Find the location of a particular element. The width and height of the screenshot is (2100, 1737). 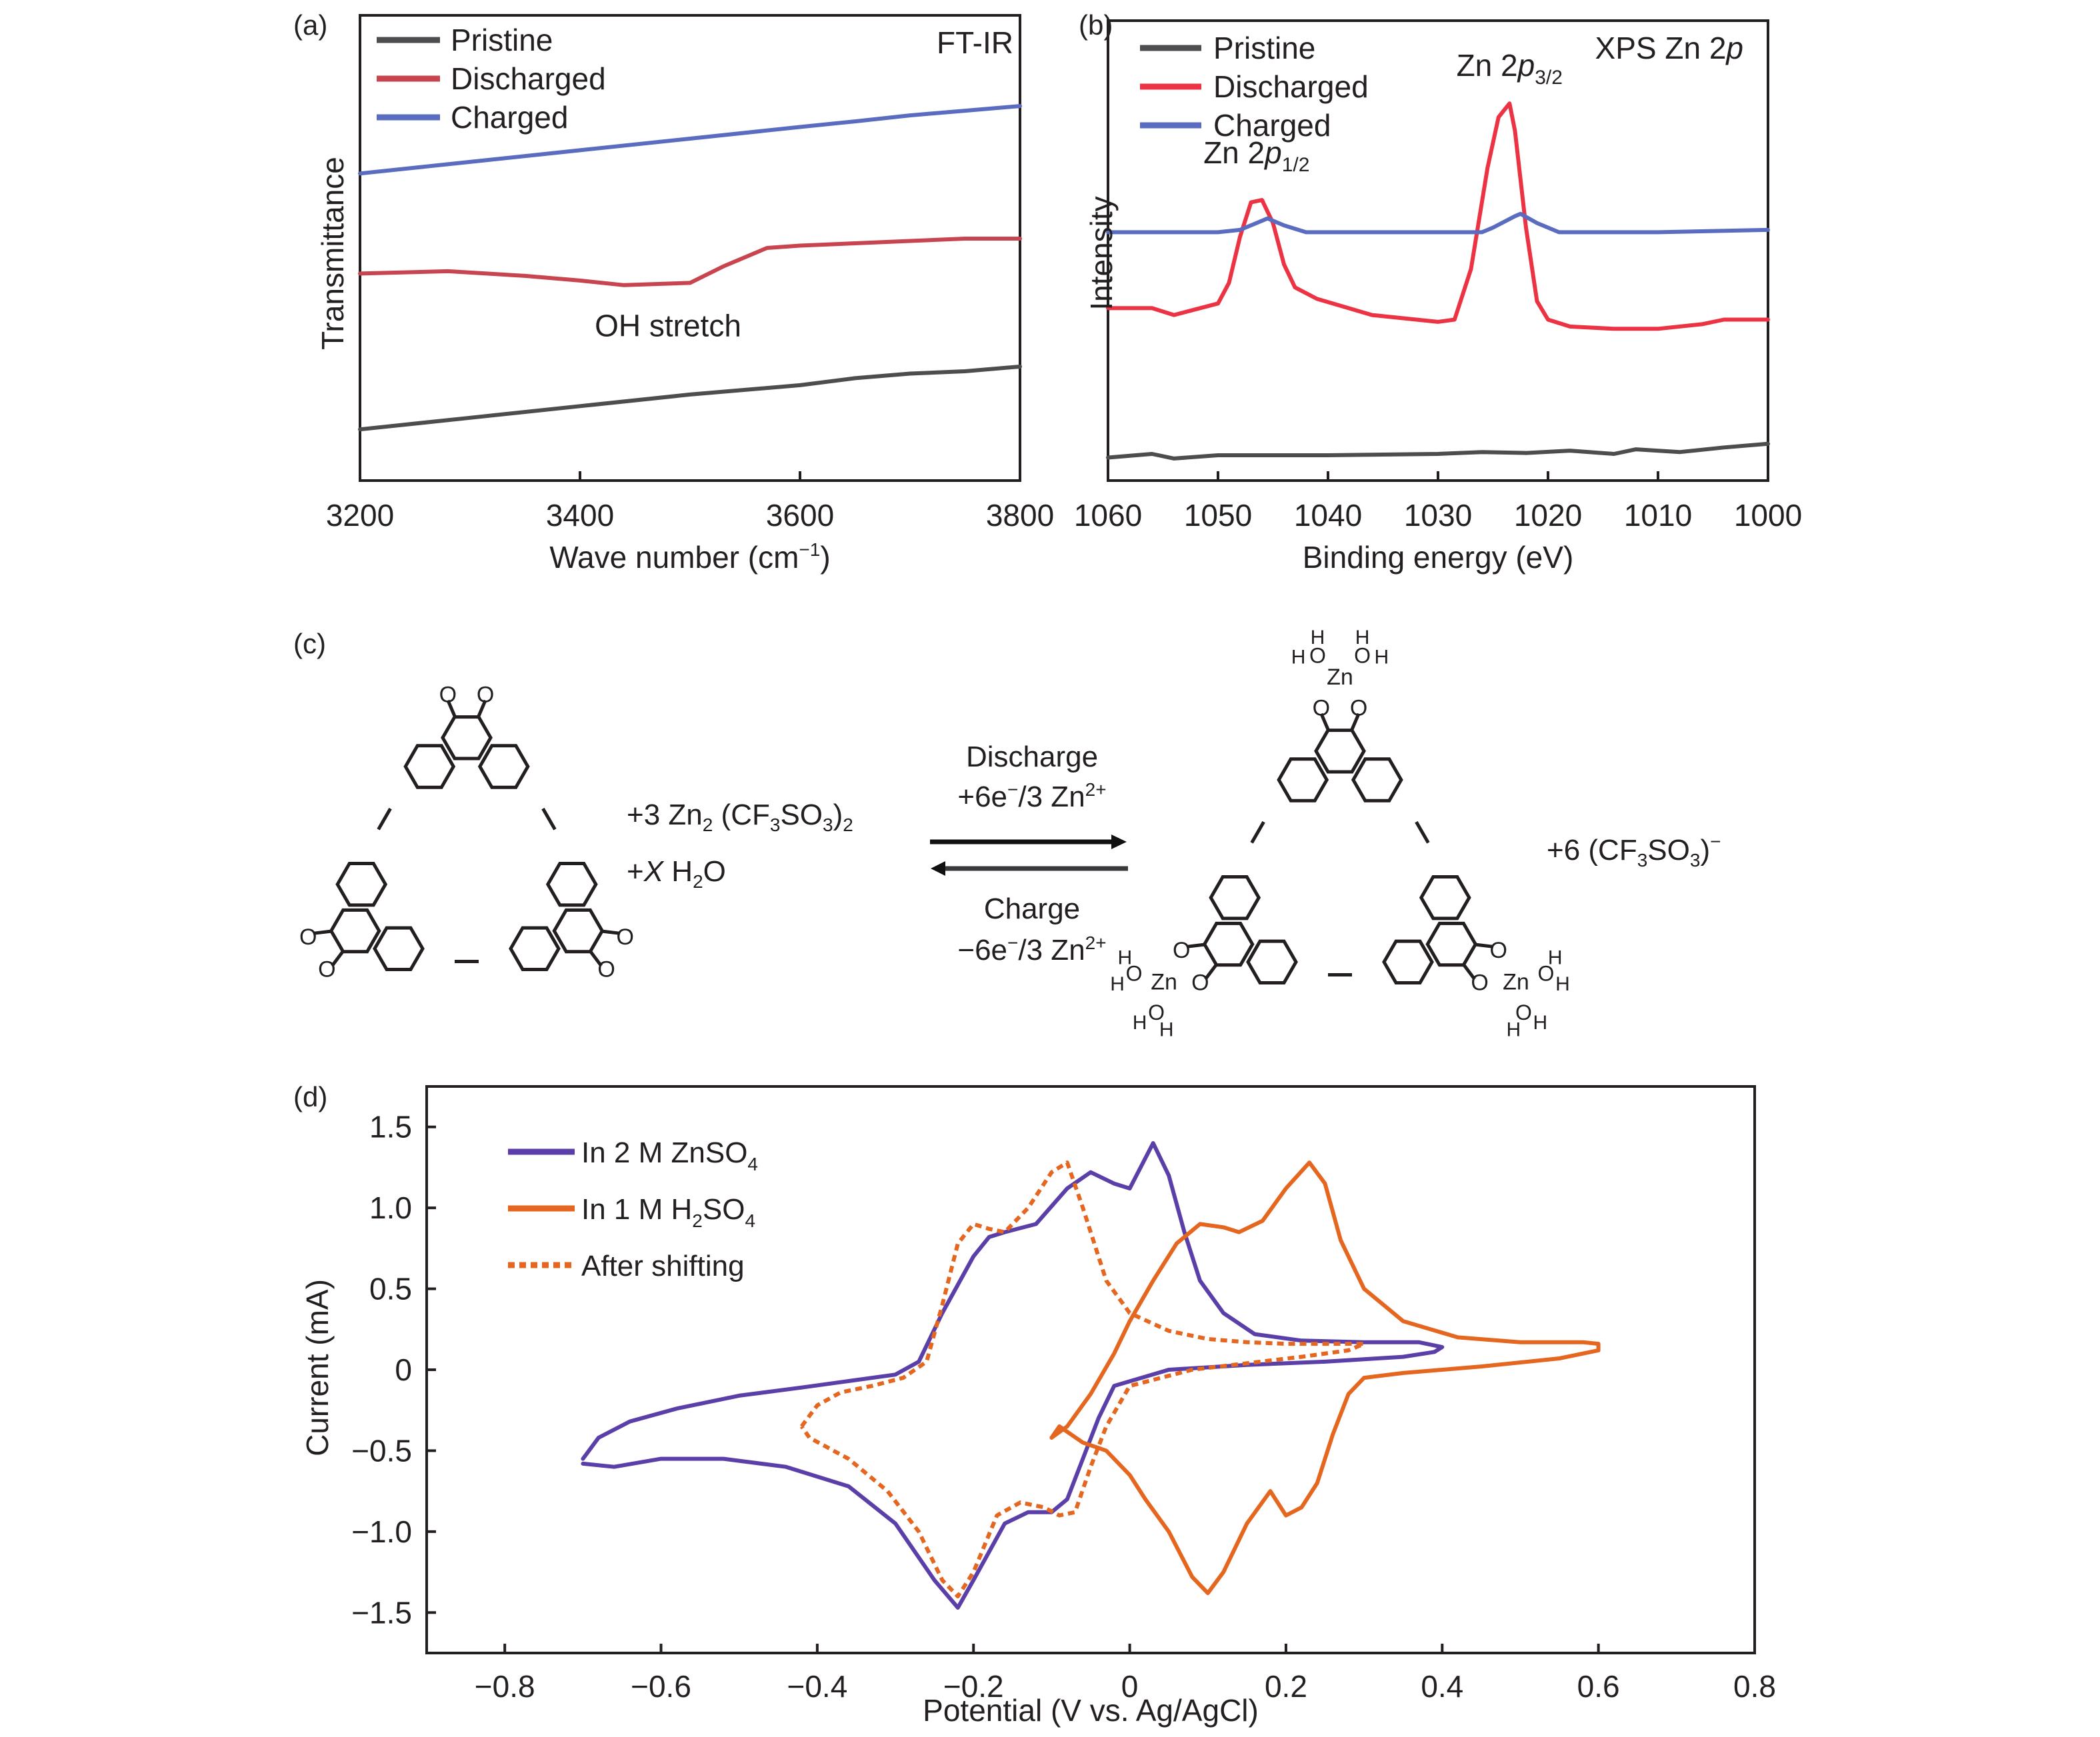

series-line-pristine is located at coordinates (690, 398).